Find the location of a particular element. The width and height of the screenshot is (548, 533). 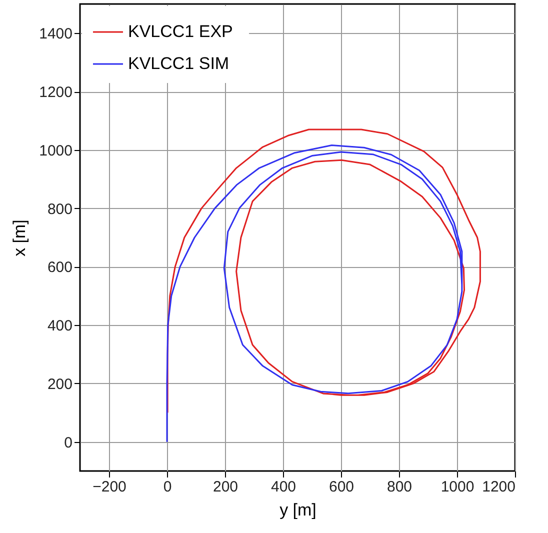

legend-label: KVLCC1 EXP is located at coordinates (180, 31).